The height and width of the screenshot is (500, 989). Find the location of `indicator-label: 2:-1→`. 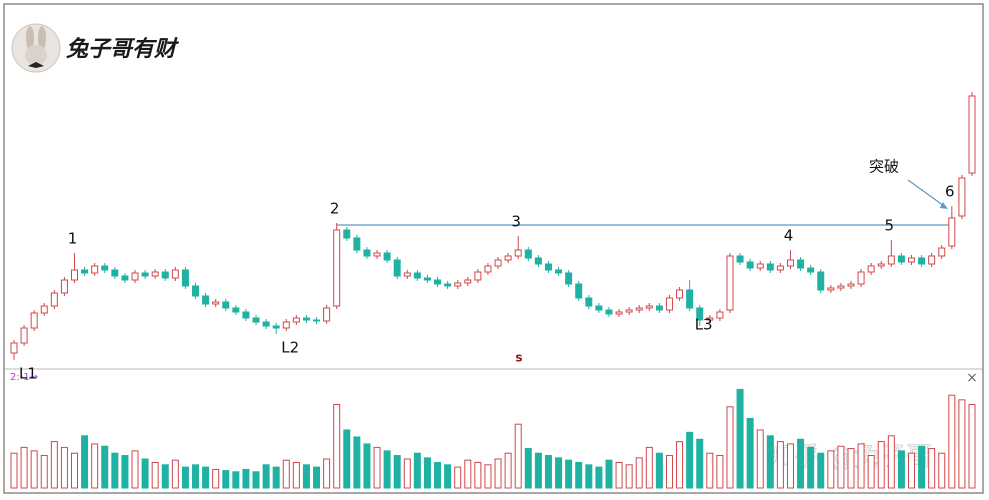

indicator-label: 2:-1→ is located at coordinates (24, 377).